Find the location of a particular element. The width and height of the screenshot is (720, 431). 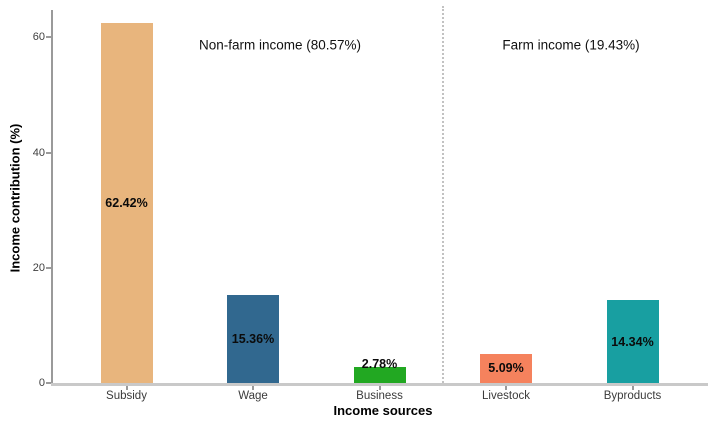

bar-wage is located at coordinates (253, 338).